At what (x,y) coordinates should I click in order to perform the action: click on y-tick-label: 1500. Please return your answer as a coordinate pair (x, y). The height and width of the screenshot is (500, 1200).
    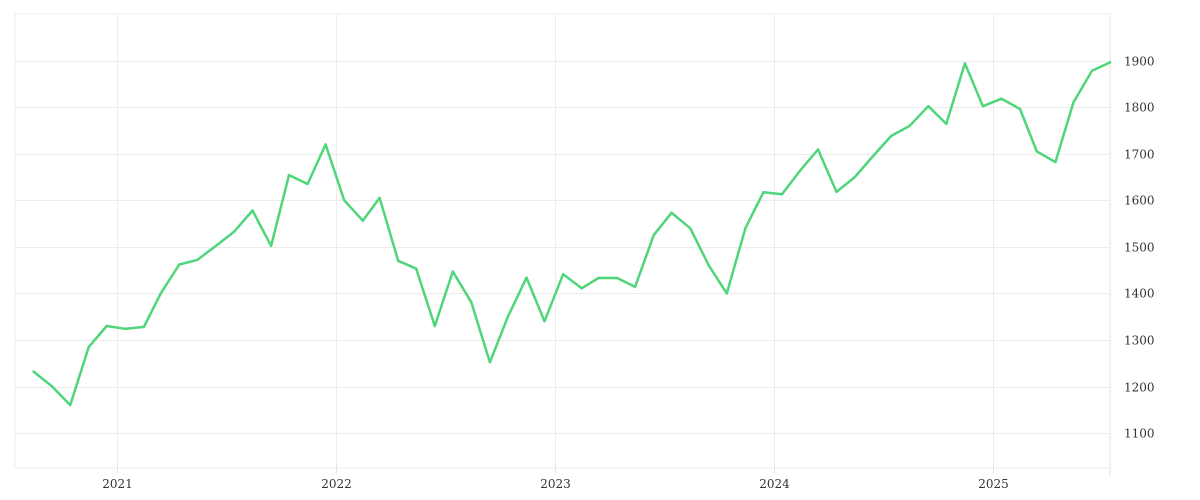
    Looking at the image, I should click on (1139, 248).